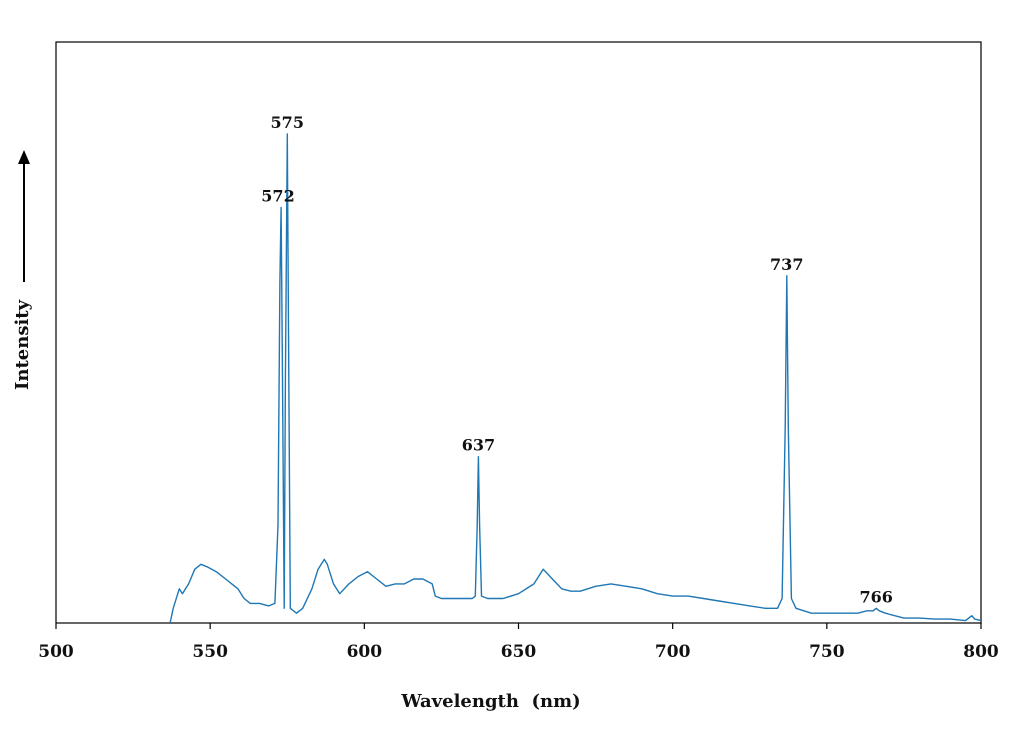 The image size is (1024, 733). I want to click on y-axis-title-group: Intensity, so click(22, 344).